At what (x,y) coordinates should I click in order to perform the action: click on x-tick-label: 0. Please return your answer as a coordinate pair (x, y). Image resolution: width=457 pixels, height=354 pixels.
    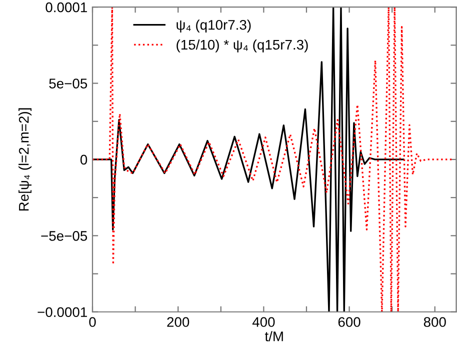
    Looking at the image, I should click on (92, 322).